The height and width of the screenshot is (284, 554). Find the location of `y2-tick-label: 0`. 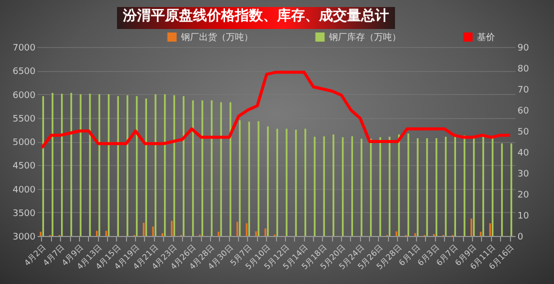

y2-tick-label: 0 is located at coordinates (521, 237).